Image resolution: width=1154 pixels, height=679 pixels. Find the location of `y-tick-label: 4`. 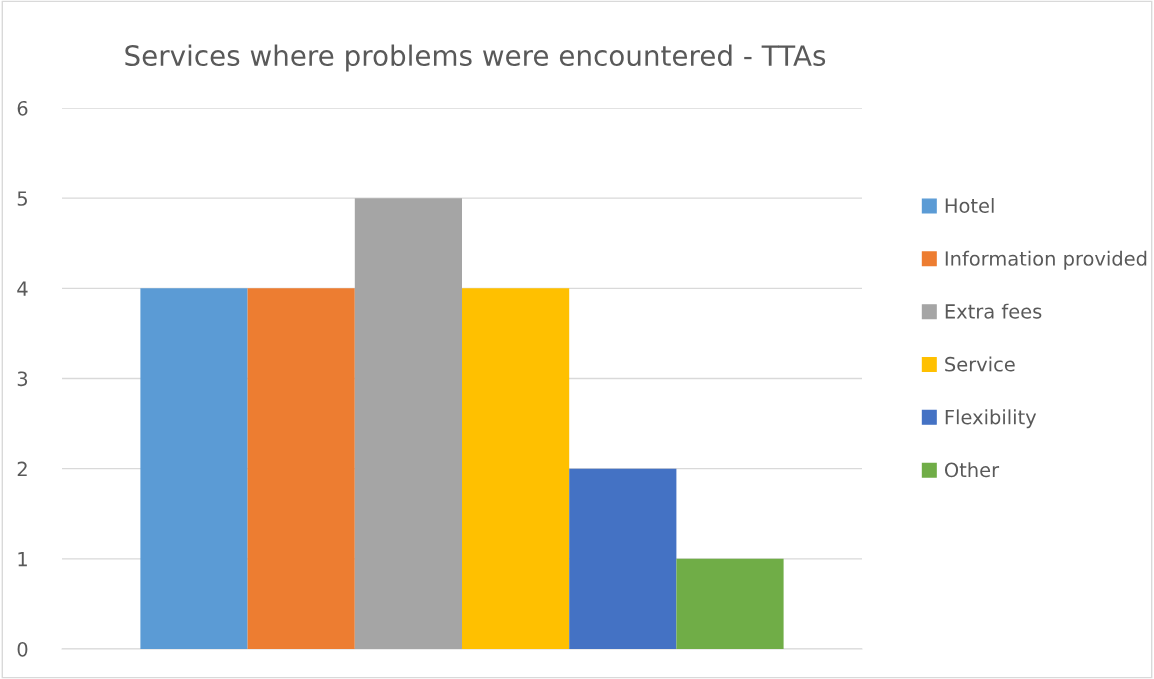

y-tick-label: 4 is located at coordinates (22, 288).